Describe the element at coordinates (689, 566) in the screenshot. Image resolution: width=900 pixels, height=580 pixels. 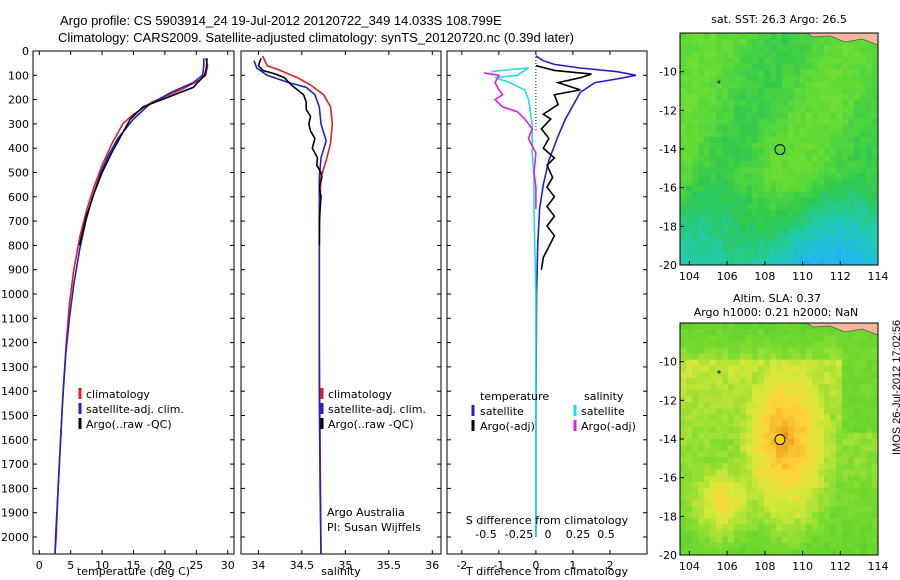
I see `map-x-tick-label: 104` at that location.